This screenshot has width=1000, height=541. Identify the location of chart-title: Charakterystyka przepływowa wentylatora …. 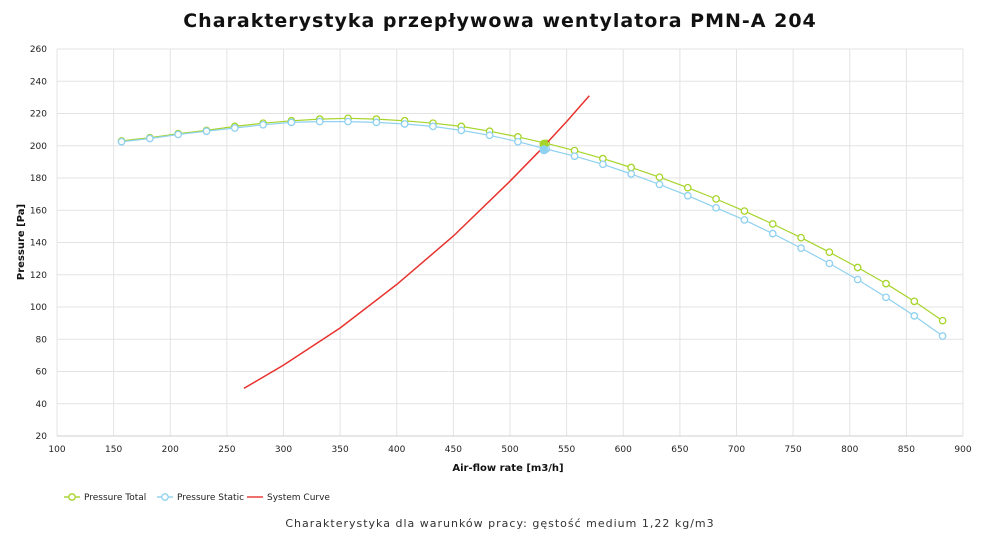
(500, 21).